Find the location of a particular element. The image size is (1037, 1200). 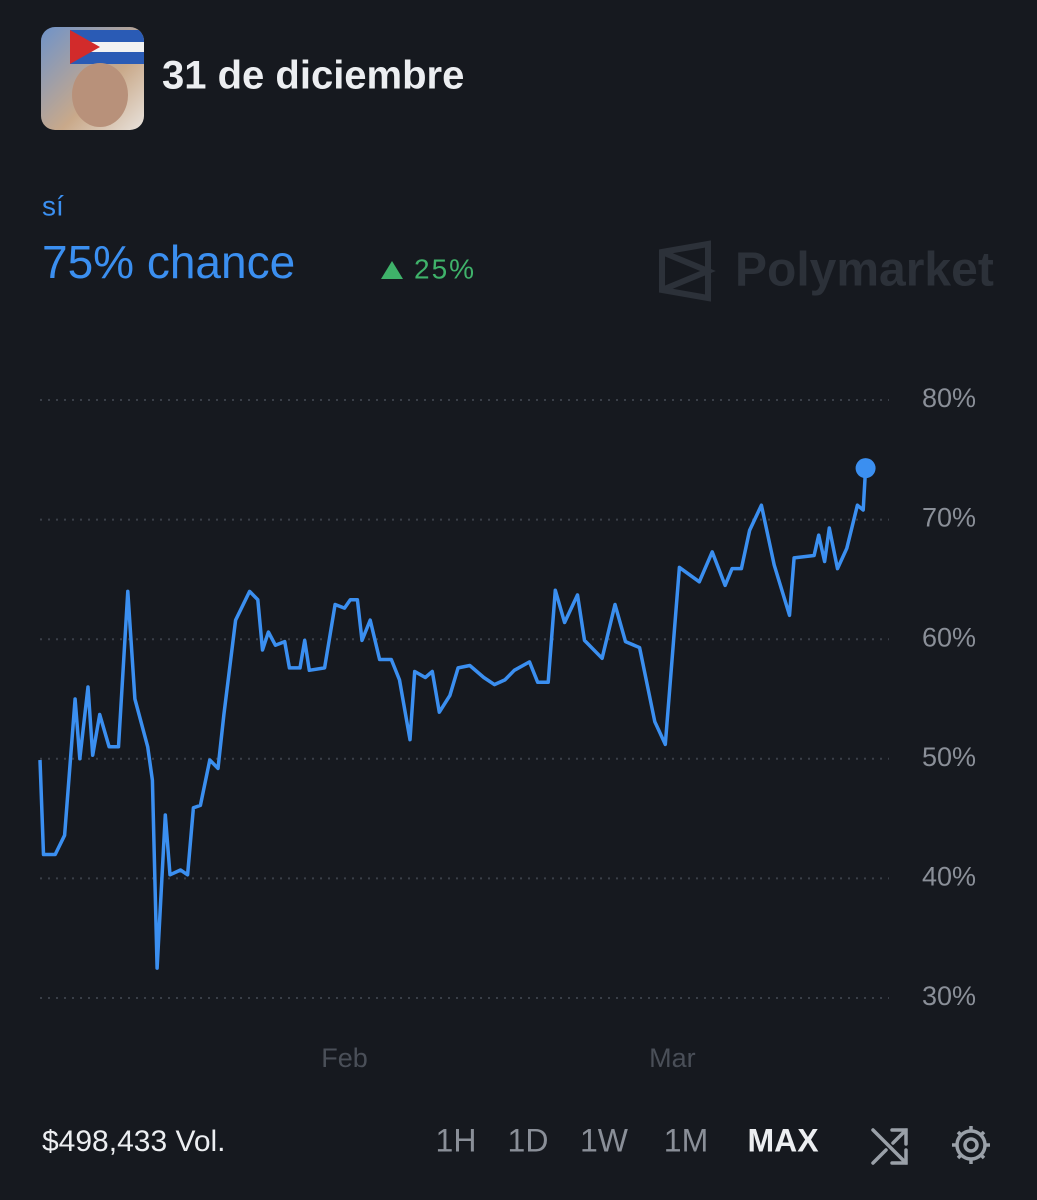

range-buttons: 1H 1D 1W 1M MAX is located at coordinates (628, 1140).